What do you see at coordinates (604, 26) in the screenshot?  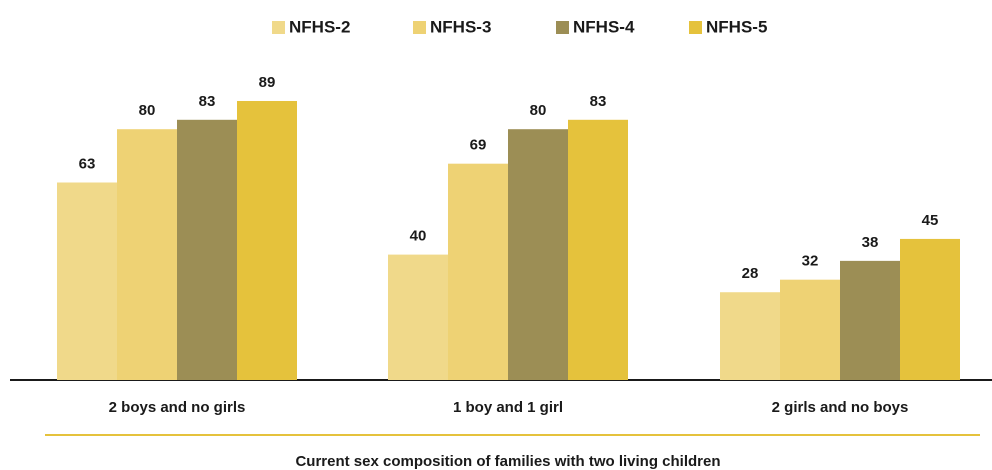 I see `legend-label: NFHS-4` at bounding box center [604, 26].